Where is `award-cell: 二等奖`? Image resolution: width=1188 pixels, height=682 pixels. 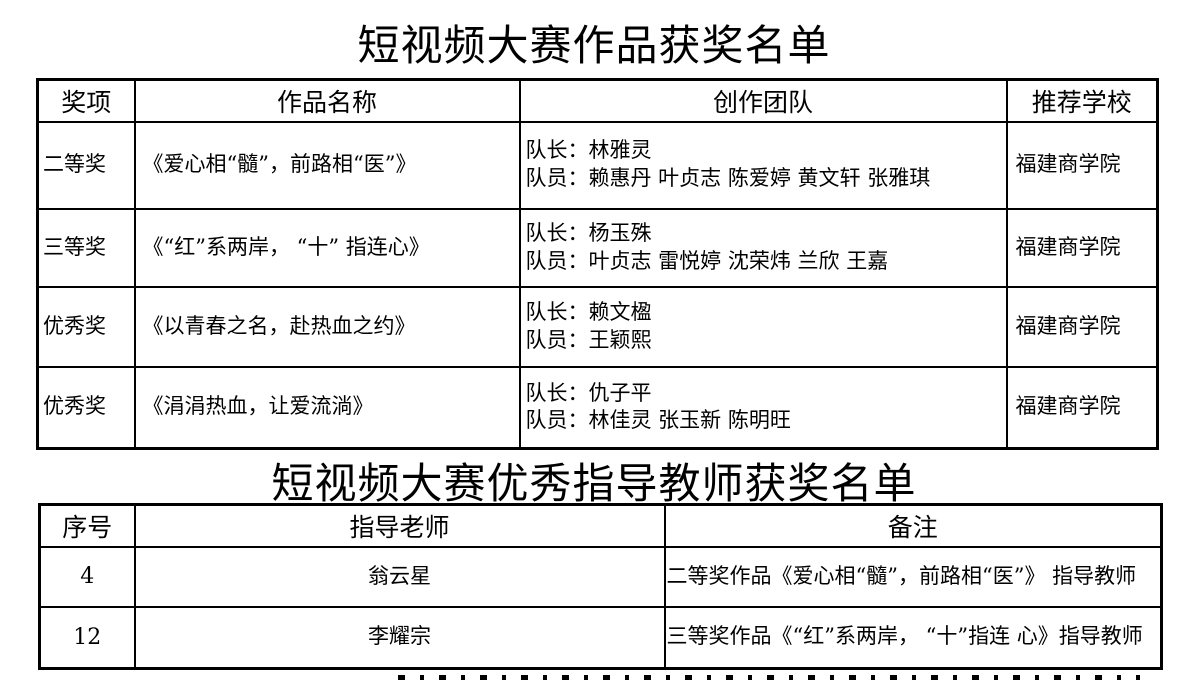 award-cell: 二等奖 is located at coordinates (86, 165).